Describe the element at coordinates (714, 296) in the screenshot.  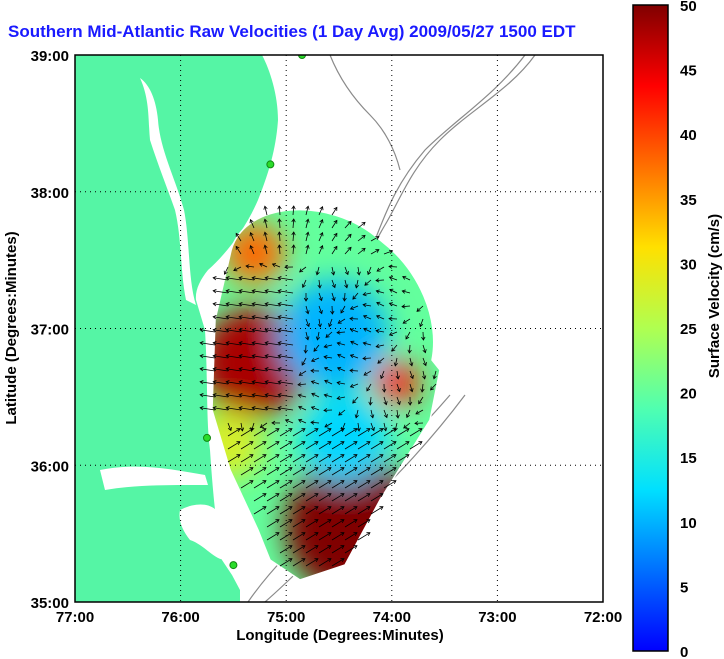
I see `colorbar-label: Surface Velocity (cm/s)` at that location.